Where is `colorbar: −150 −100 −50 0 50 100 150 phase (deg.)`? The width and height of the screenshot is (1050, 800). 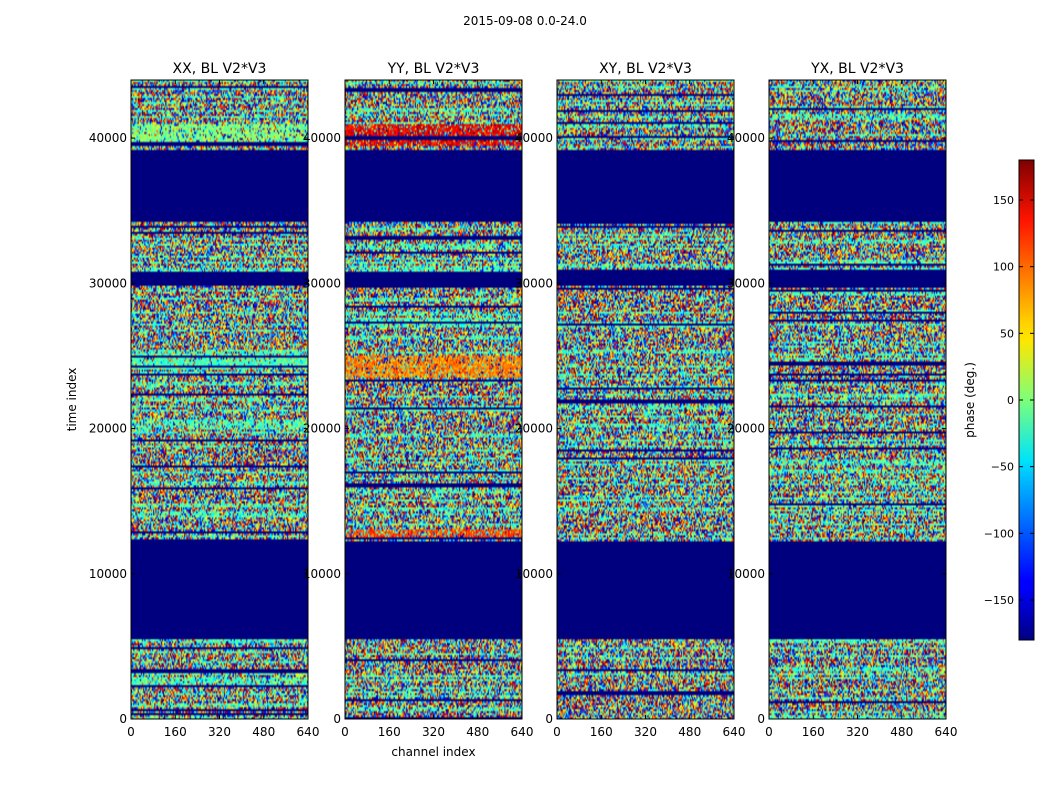 colorbar: −150 −100 −50 0 50 100 150 phase (deg.) is located at coordinates (999, 400).